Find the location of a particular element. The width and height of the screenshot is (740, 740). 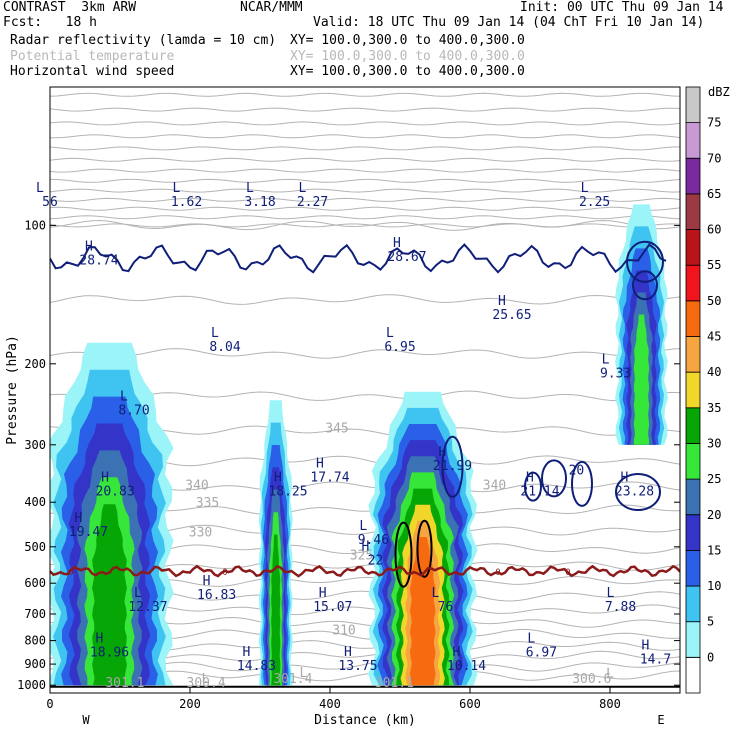

wind-extremum-value: 8.70 is located at coordinates (133, 410).